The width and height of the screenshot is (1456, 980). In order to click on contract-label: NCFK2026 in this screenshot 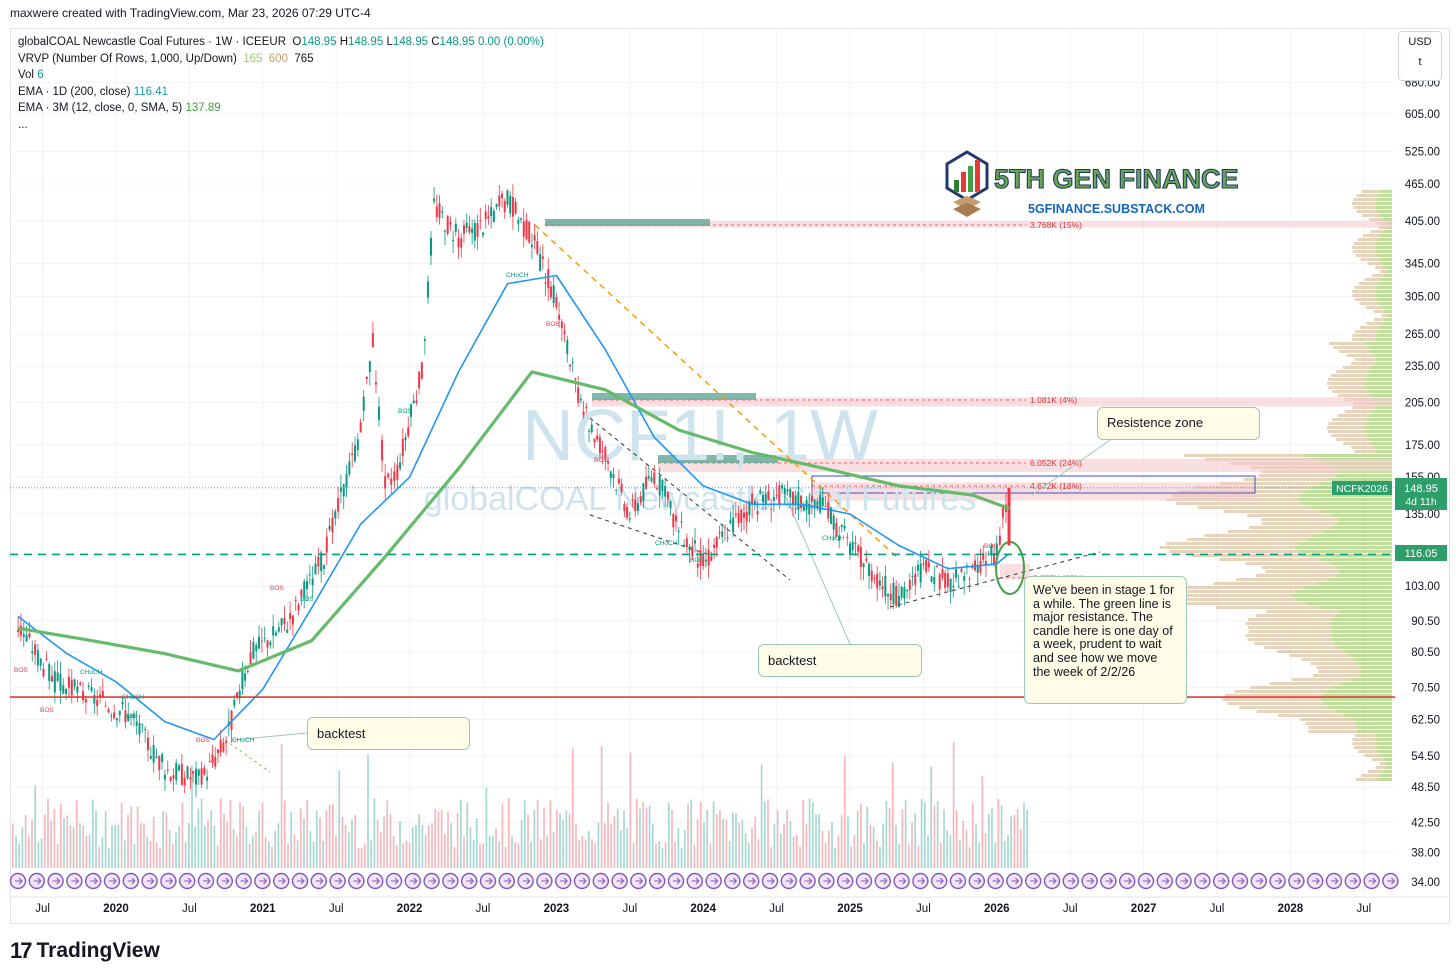, I will do `click(1362, 489)`.